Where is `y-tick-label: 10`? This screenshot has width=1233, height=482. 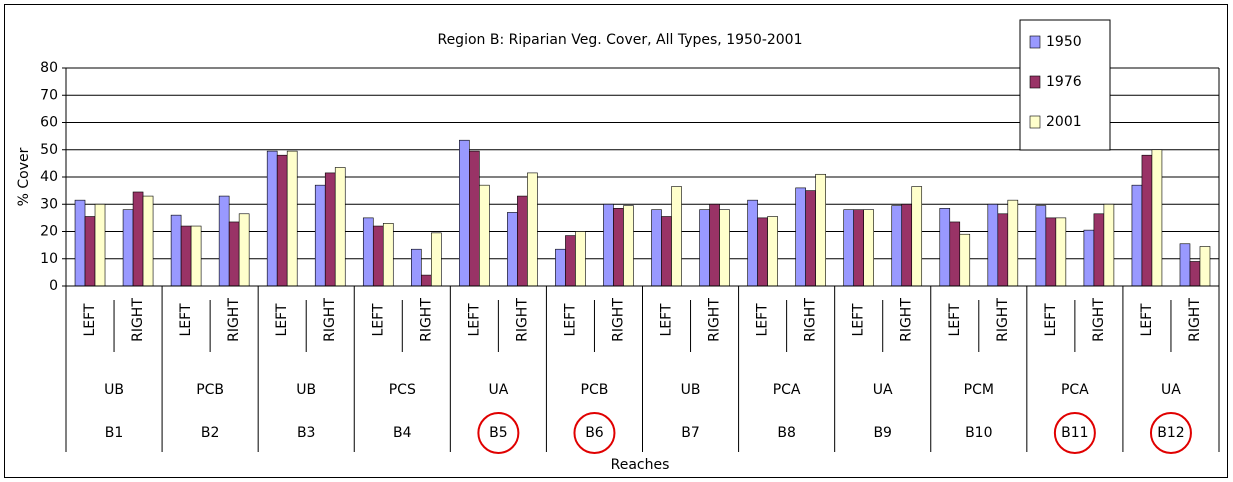
y-tick-label: 10 is located at coordinates (49, 259).